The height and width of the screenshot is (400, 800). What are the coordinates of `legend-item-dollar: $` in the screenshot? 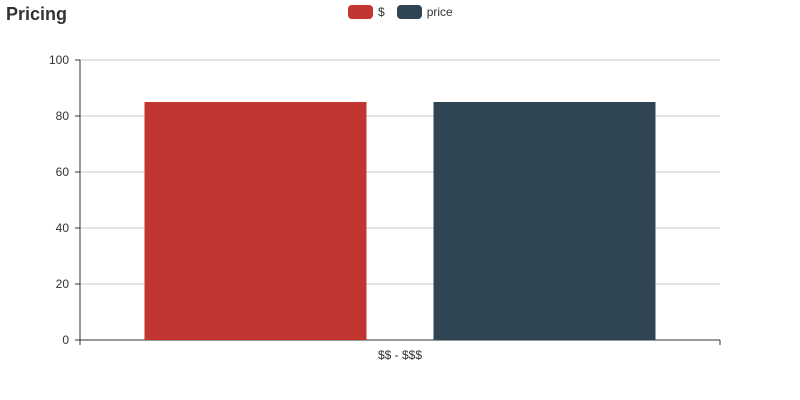 It's located at (366, 12).